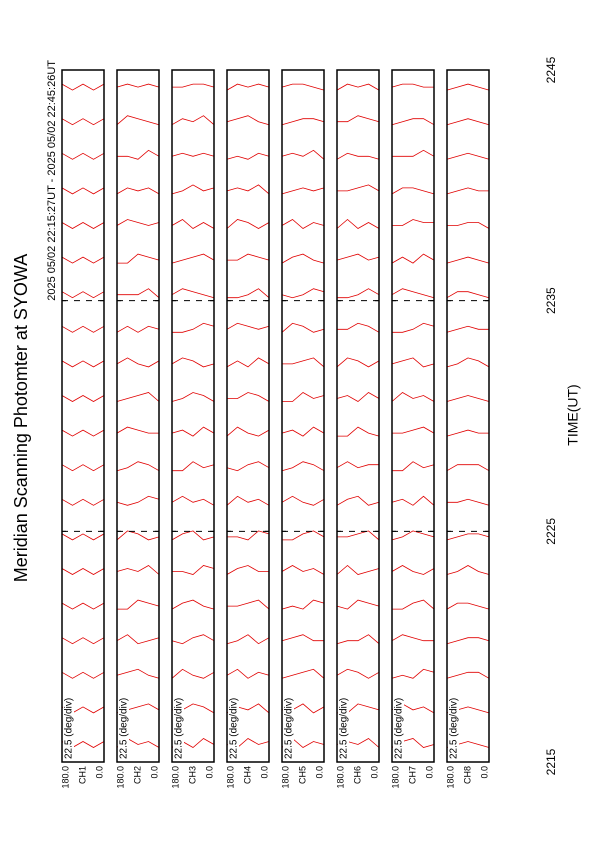  Describe the element at coordinates (357, 775) in the screenshot. I see `channel-label: CH6` at that location.